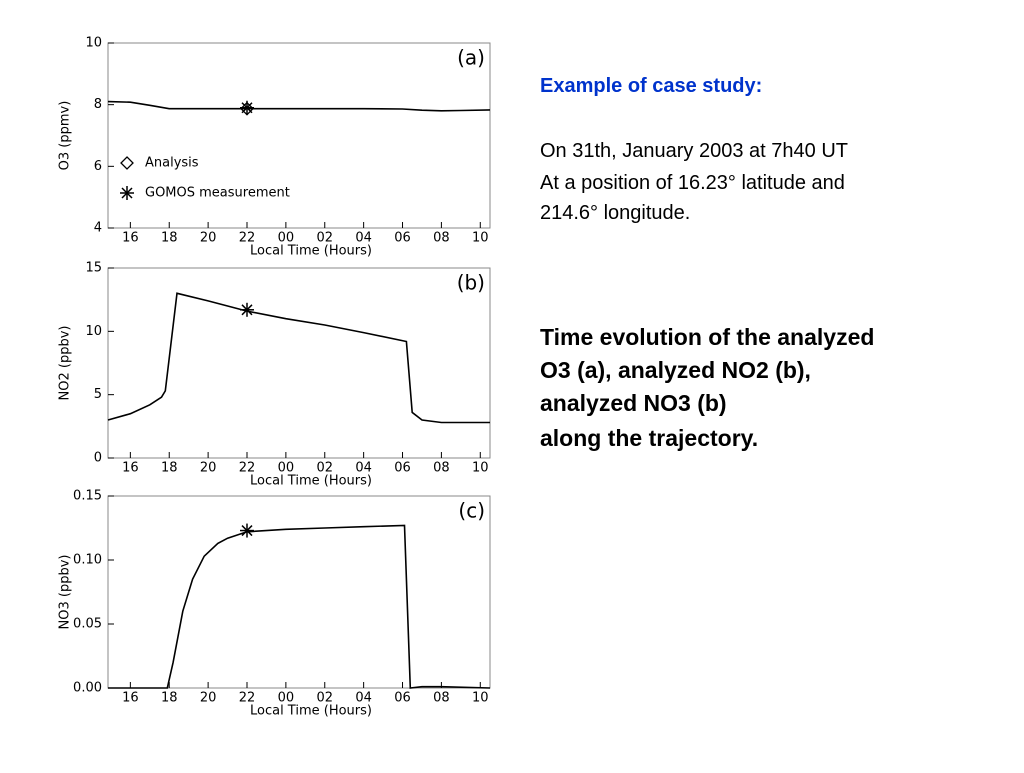 The width and height of the screenshot is (1024, 773). I want to click on heading: Example of case study:, so click(651, 86).